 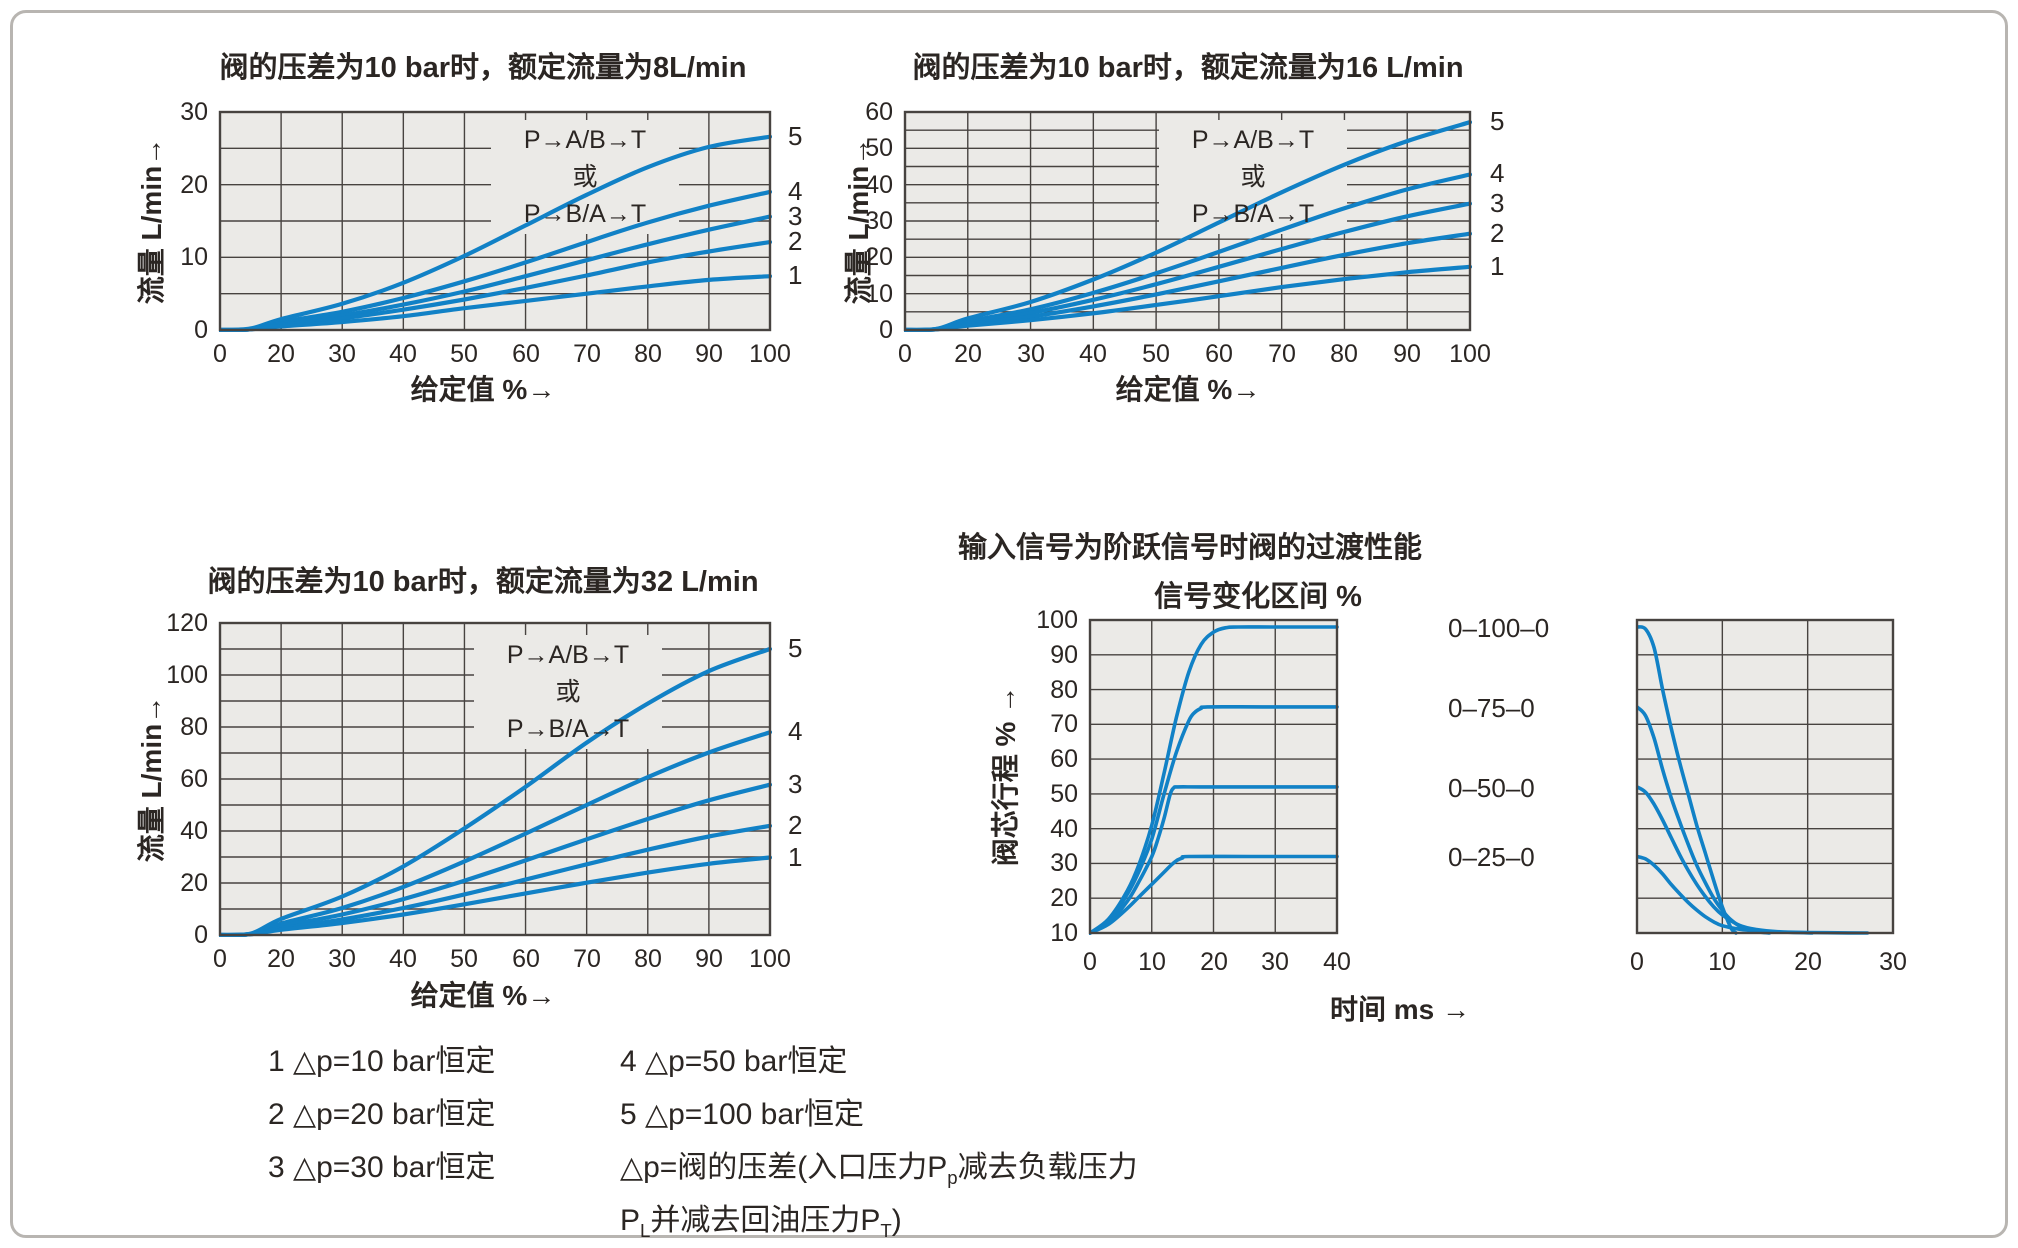 I want to click on plot-flow8, so click(x=495, y=221).